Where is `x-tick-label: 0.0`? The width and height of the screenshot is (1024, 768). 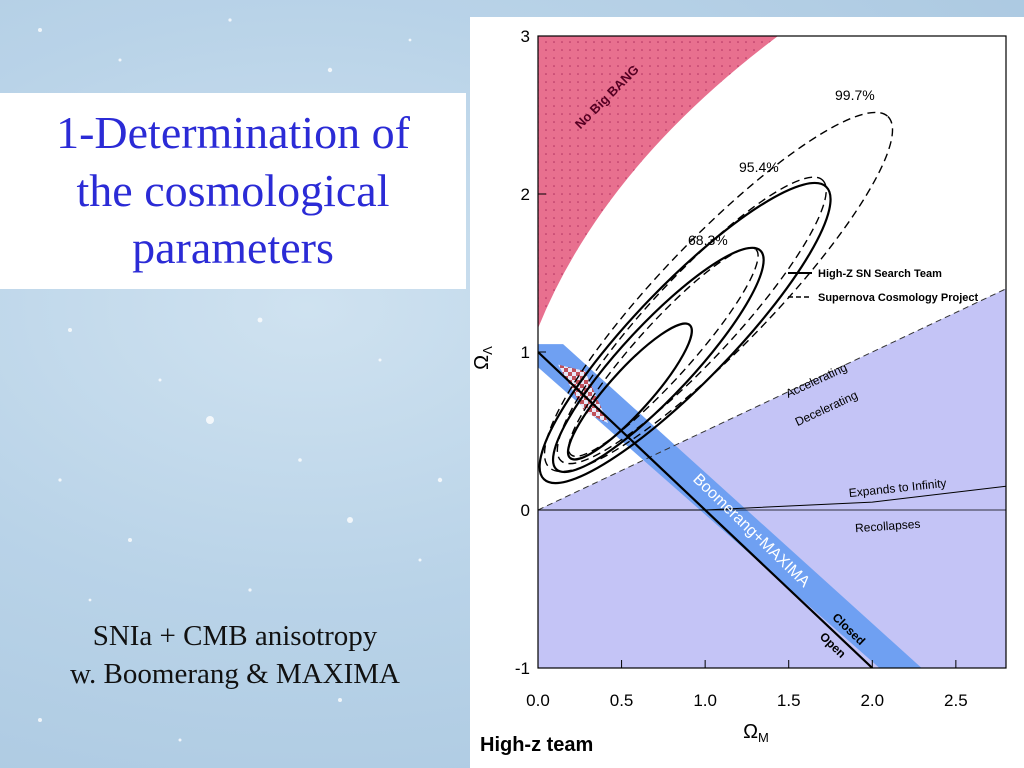 x-tick-label: 0.0 is located at coordinates (538, 700).